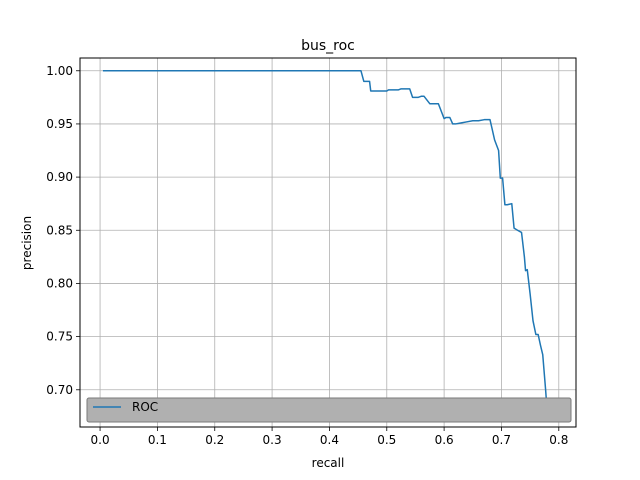 The height and width of the screenshot is (480, 640). I want to click on legend: ROC, so click(329, 410).